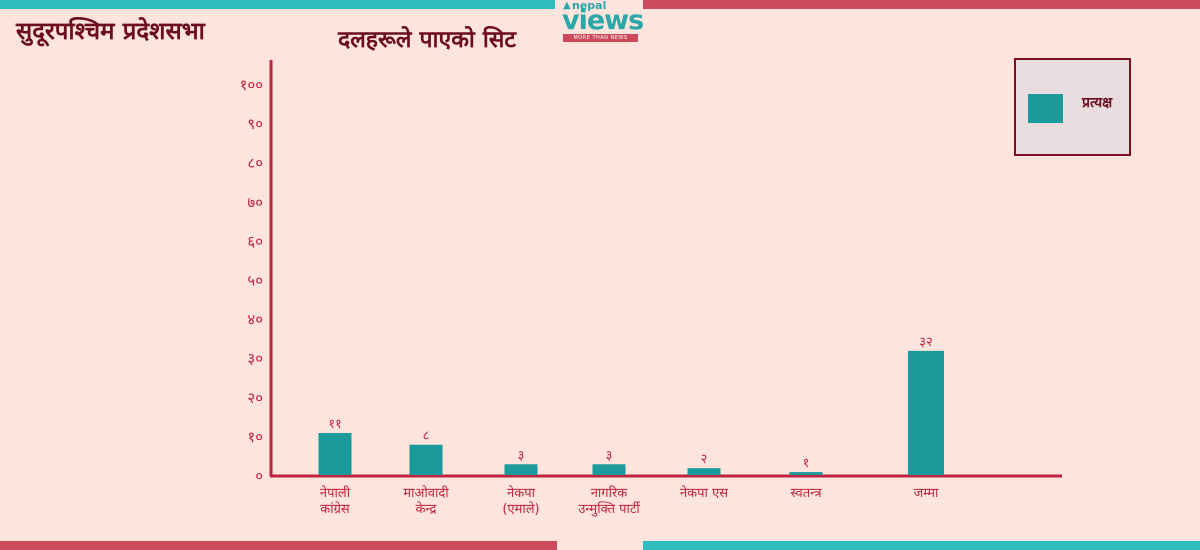 This screenshot has height=550, width=1200. Describe the element at coordinates (609, 509) in the screenshot. I see `x-category-label: उन्मुक्ति पार्टी` at that location.